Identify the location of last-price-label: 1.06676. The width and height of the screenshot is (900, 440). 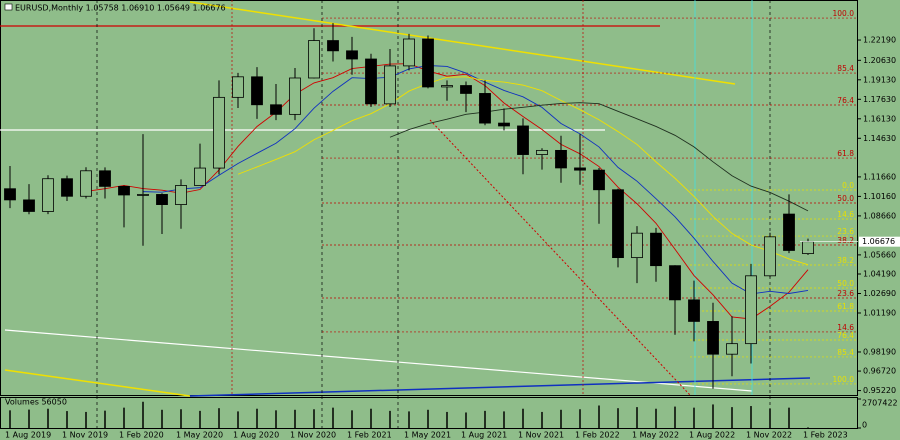
(878, 241).